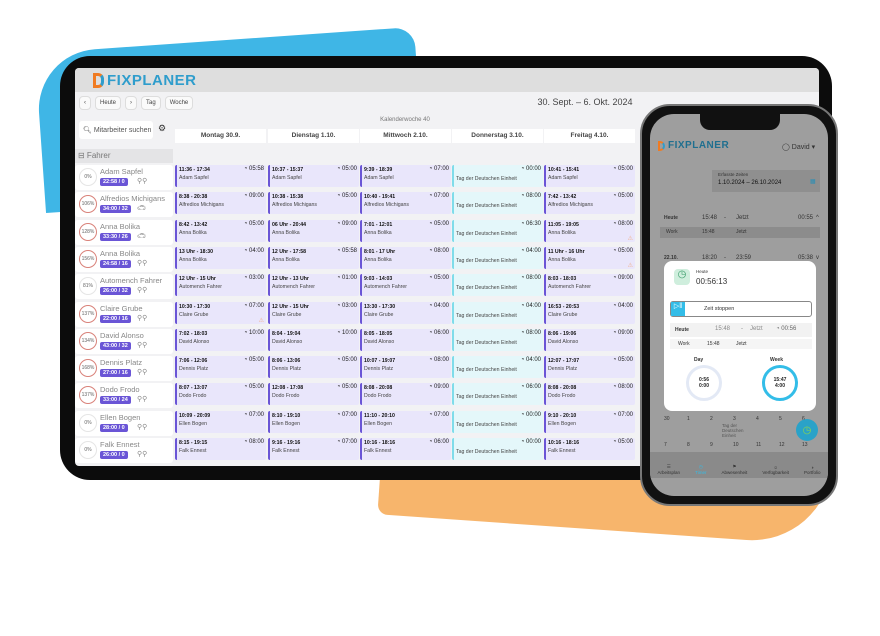 This screenshot has width=880, height=636. I want to click on employee-row: 134% David Alonso 43:00 / 32 ⚲⚲, so click(124, 341).